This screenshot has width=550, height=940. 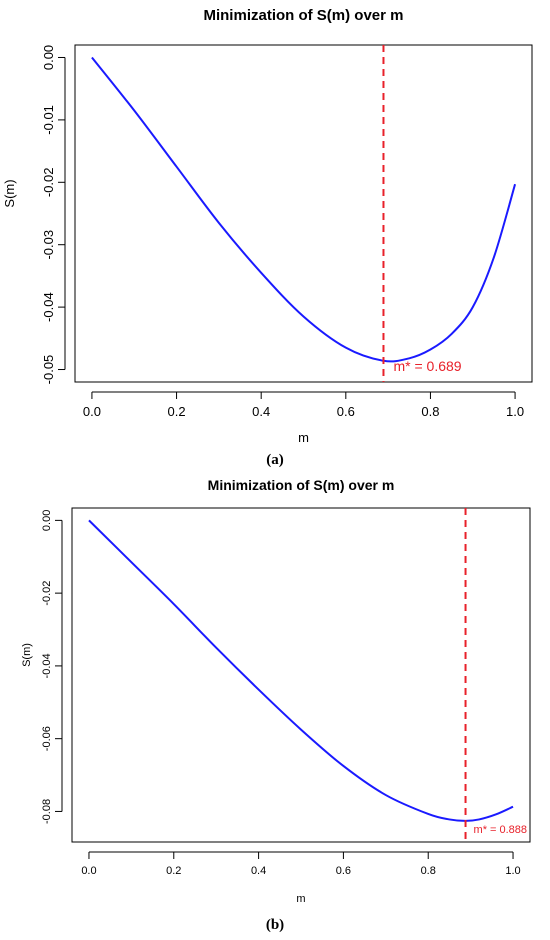 What do you see at coordinates (48, 245) in the screenshot?
I see `y-tick-label: -0.03` at bounding box center [48, 245].